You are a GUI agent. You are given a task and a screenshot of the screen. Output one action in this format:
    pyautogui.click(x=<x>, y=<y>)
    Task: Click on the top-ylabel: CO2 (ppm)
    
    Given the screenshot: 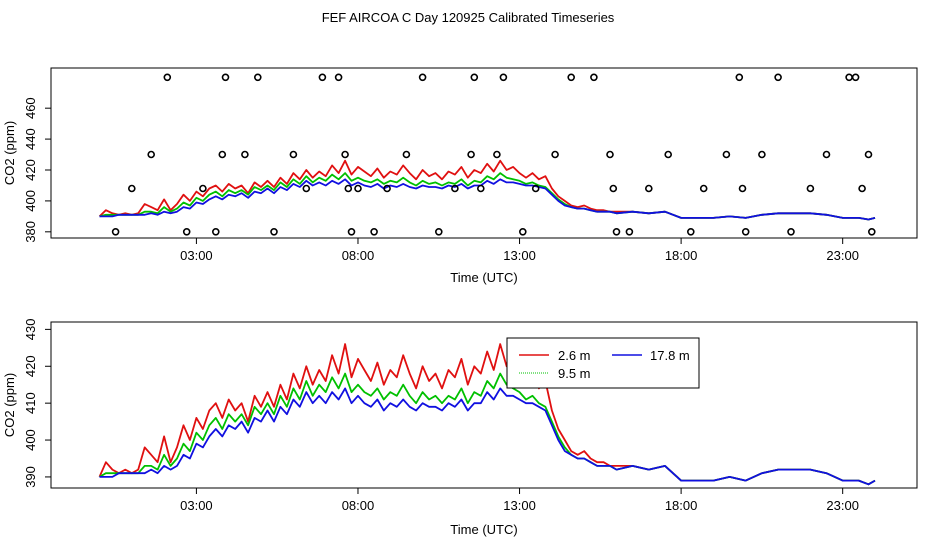 What is the action you would take?
    pyautogui.click(x=9, y=153)
    